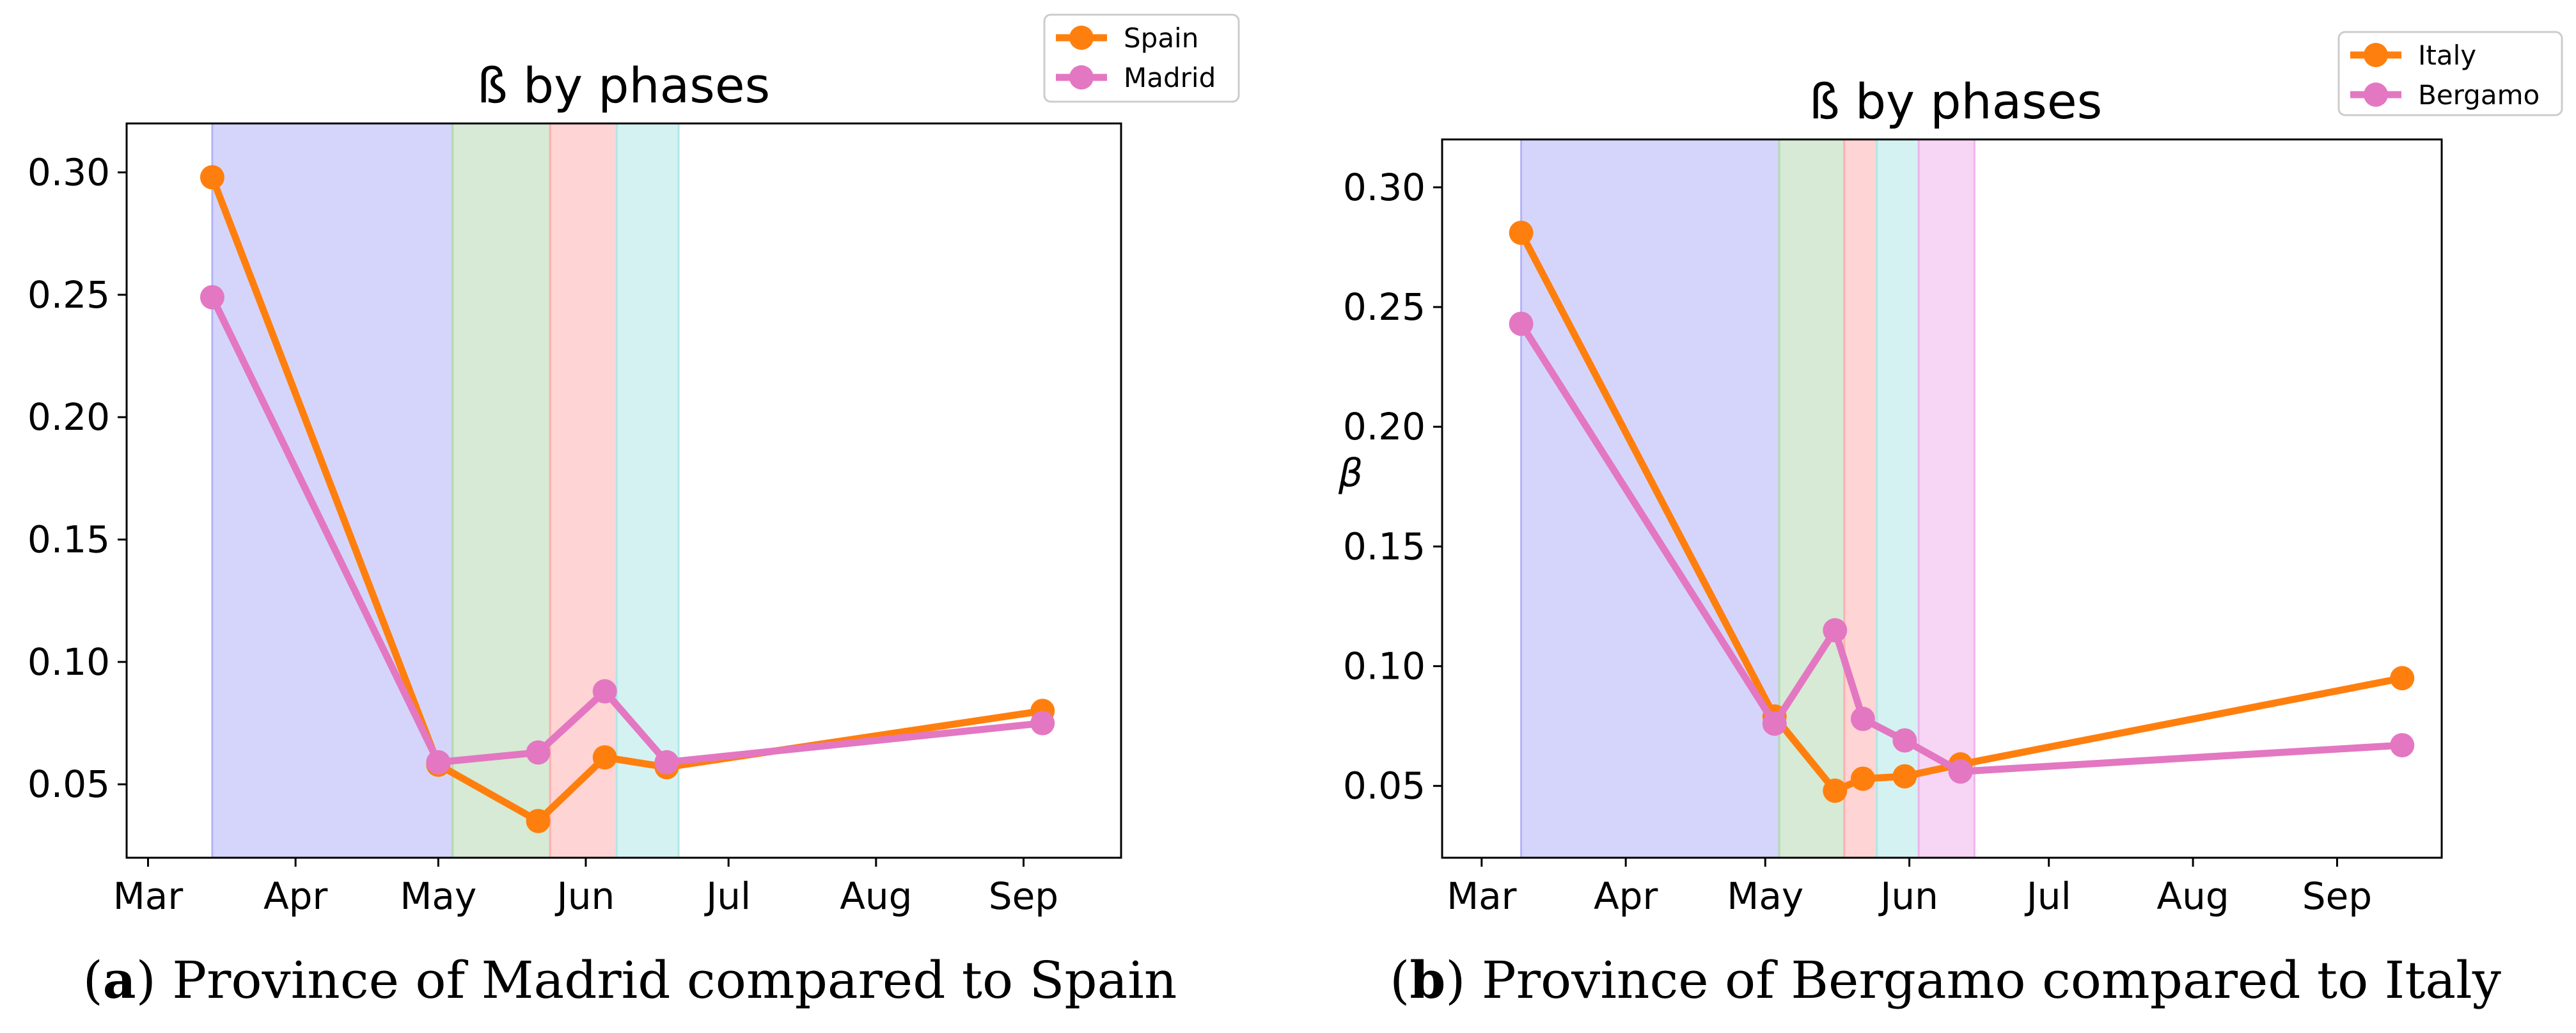 The height and width of the screenshot is (1033, 2576). Describe the element at coordinates (2376, 55) in the screenshot. I see `legend-marker-italy` at that location.